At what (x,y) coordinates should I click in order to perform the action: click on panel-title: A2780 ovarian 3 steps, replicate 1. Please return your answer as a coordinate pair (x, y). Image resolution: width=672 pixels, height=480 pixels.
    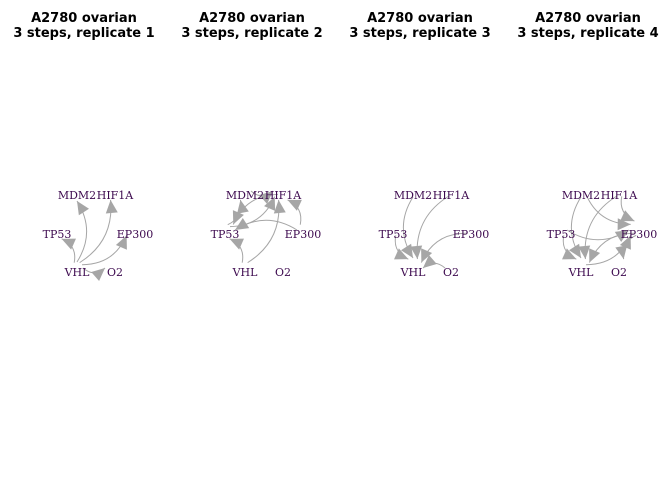
    Looking at the image, I should click on (84, 26).